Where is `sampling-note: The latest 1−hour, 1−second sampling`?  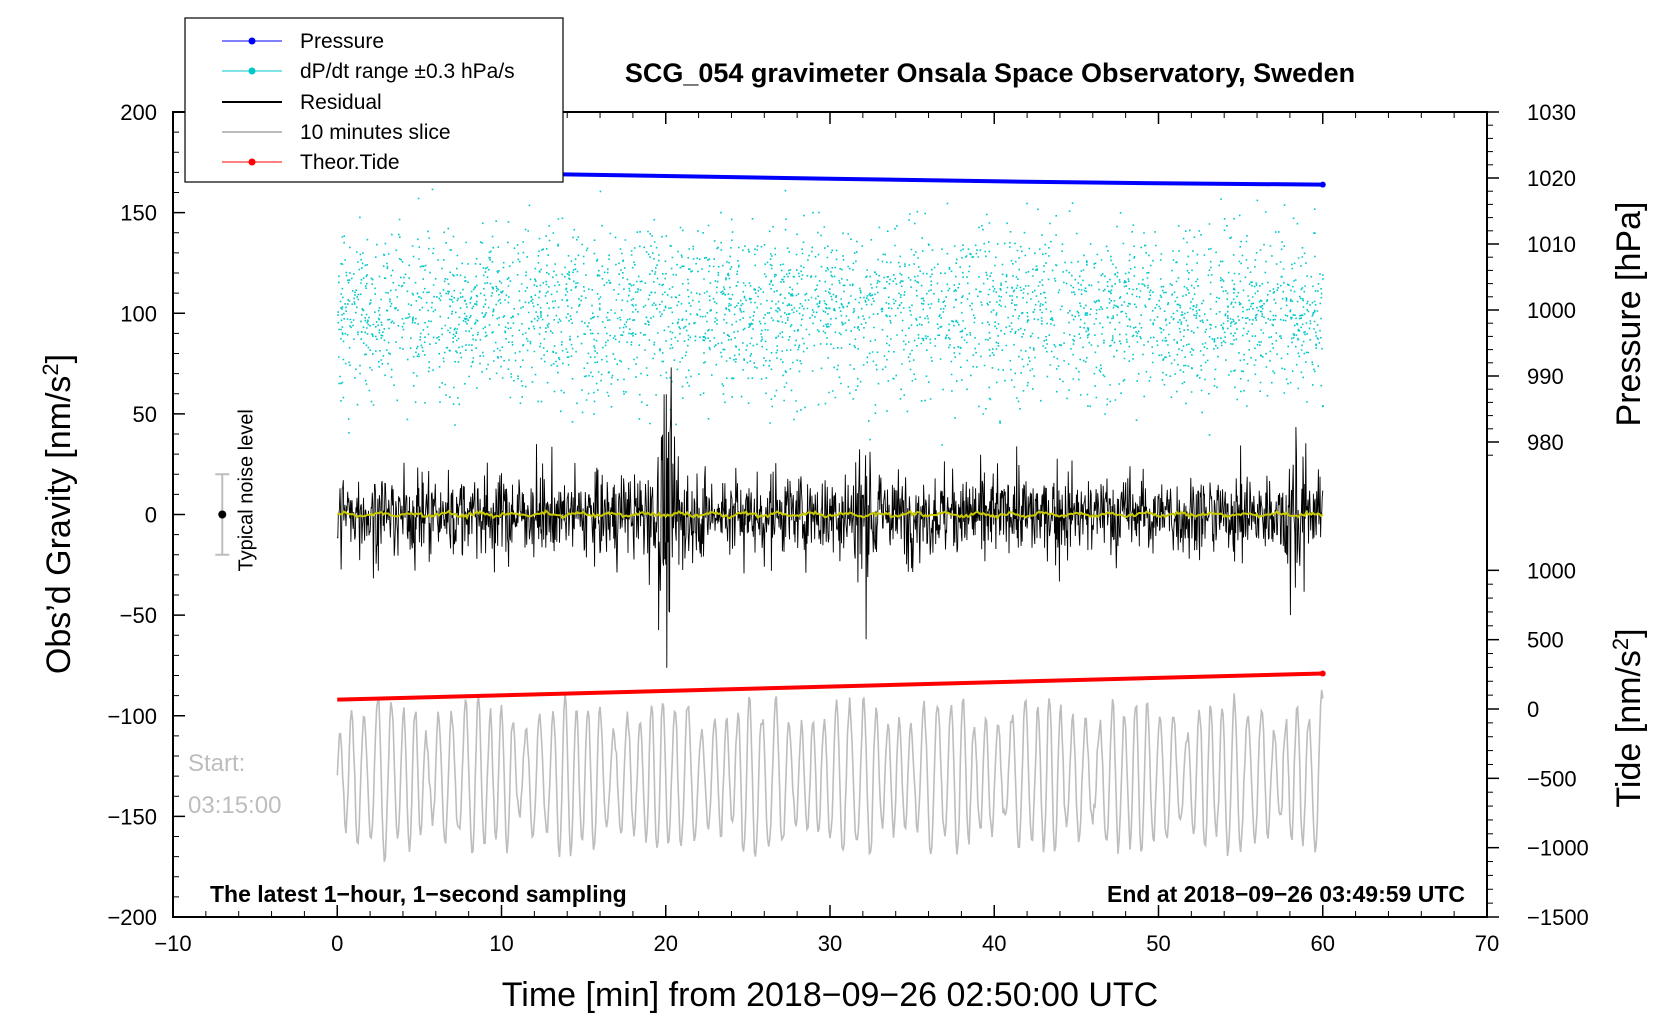
sampling-note: The latest 1−hour, 1−second sampling is located at coordinates (418, 894).